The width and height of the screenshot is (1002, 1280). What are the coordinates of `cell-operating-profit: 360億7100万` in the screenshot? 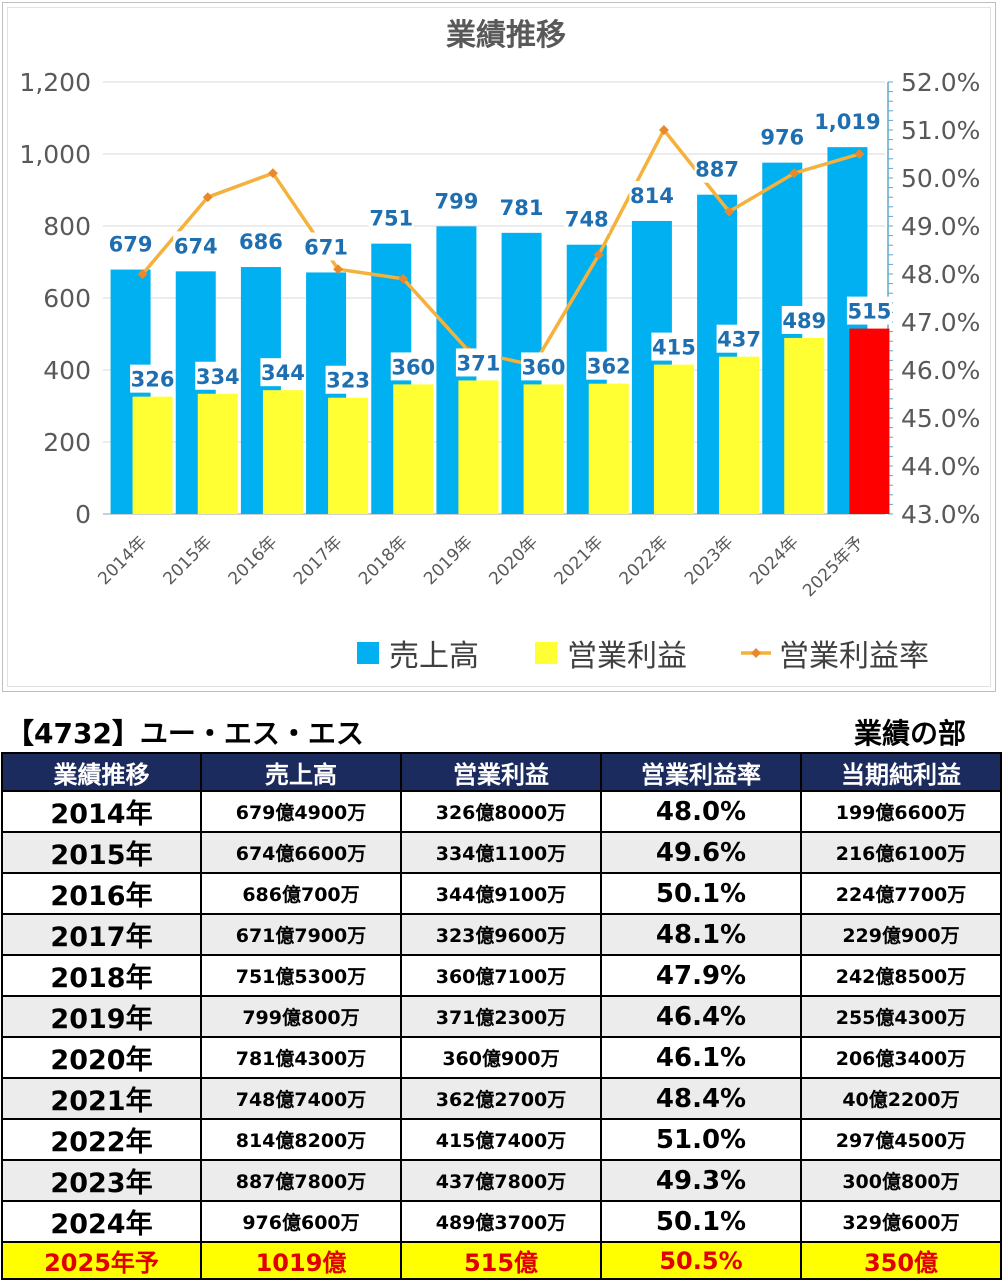 It's located at (501, 975).